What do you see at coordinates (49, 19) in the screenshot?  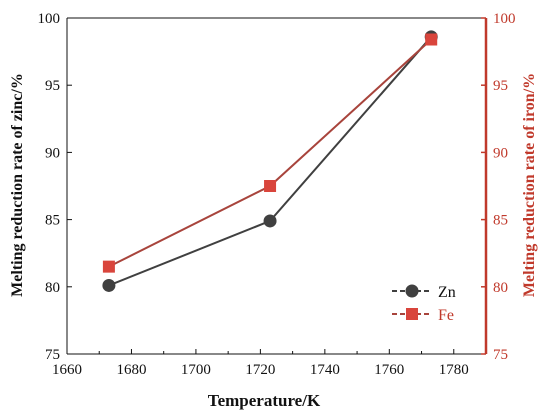 I see `y-left-tick-label: 100` at bounding box center [49, 19].